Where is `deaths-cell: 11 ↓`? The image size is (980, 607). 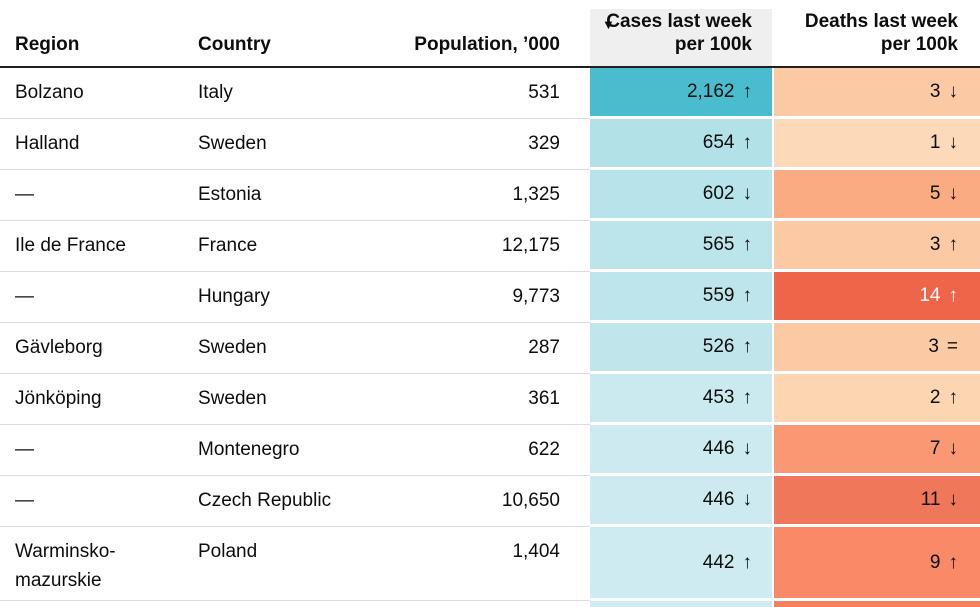 deaths-cell: 11 ↓ is located at coordinates (876, 501).